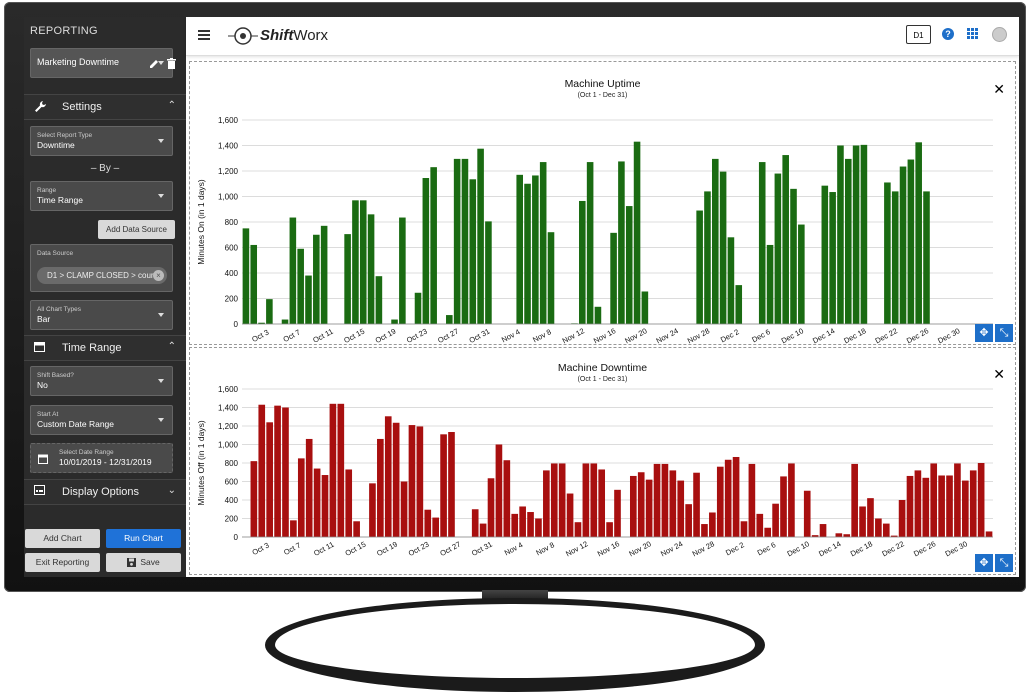 This screenshot has height=692, width=1030. Describe the element at coordinates (948, 34) in the screenshot. I see `help-icon: ?` at that location.